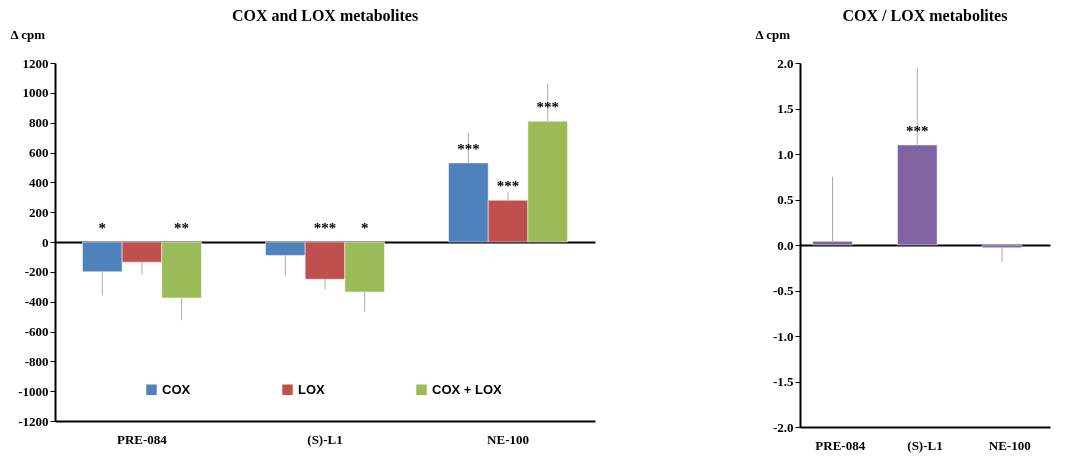 The height and width of the screenshot is (468, 1065). I want to click on y-tick-label: -1200, so click(33, 421).